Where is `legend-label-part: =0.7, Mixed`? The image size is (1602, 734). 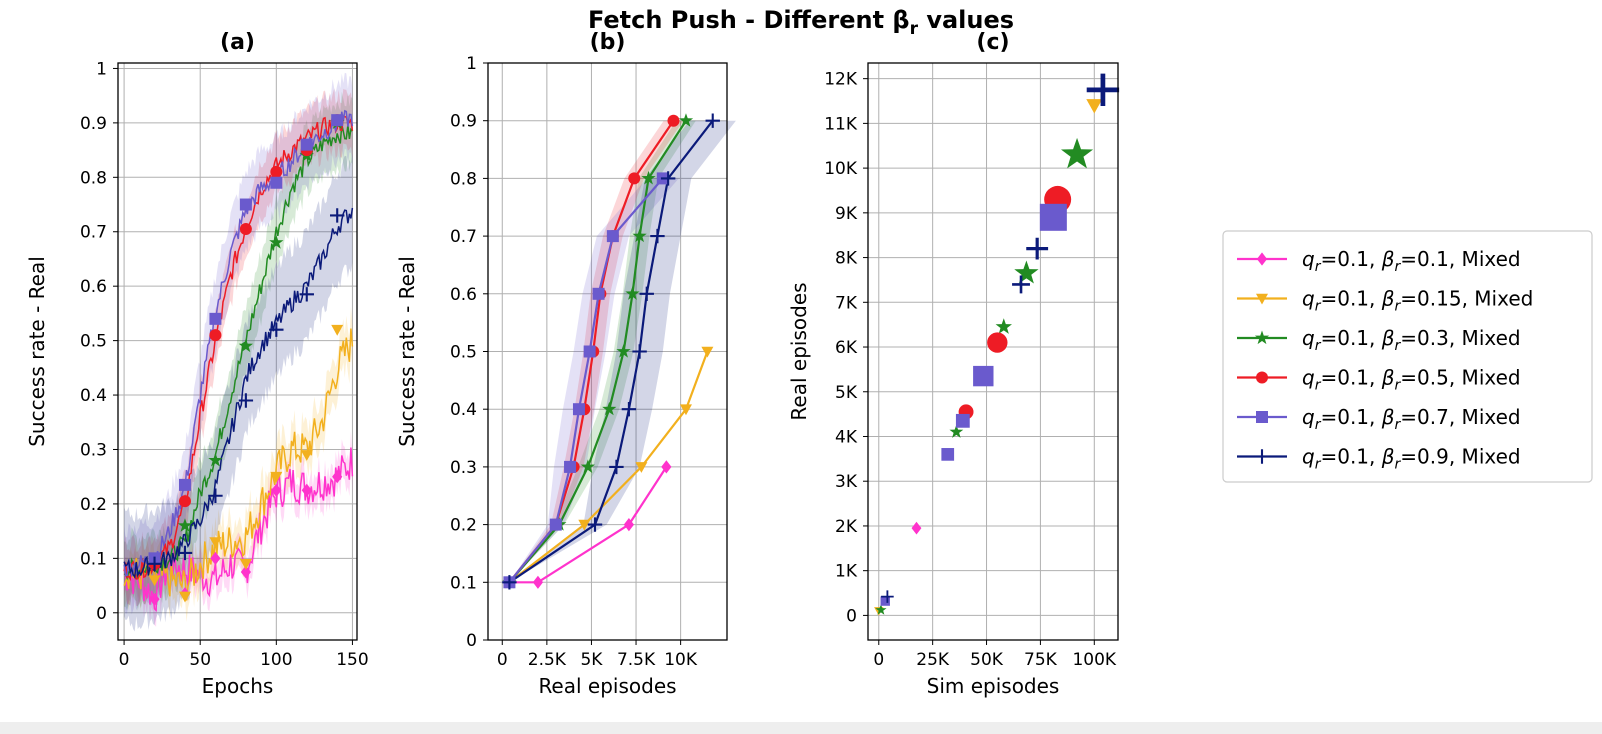 legend-label-part: =0.7, Mixed is located at coordinates (1460, 417).